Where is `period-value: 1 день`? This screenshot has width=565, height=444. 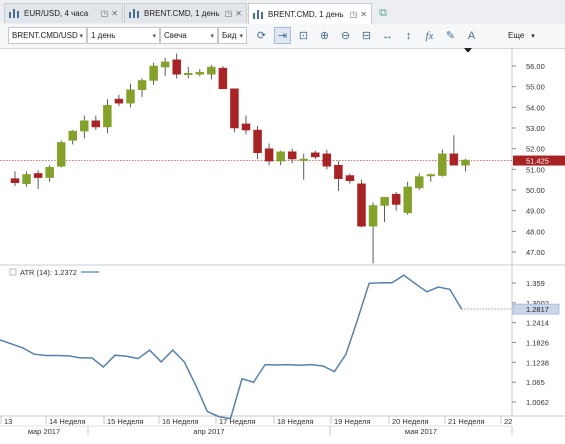 period-value: 1 день is located at coordinates (103, 35).